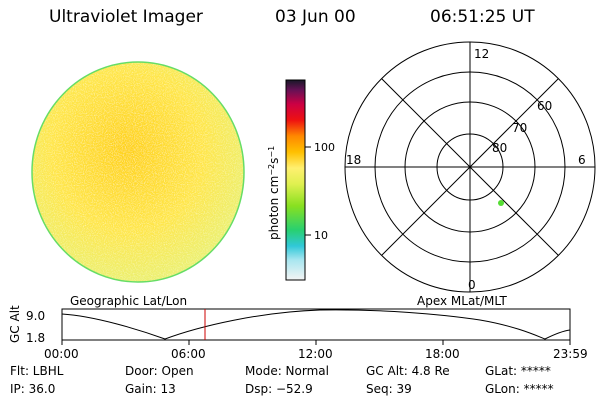 The height and width of the screenshot is (400, 600). I want to click on mode-info: Mode: Normal, so click(287, 371).